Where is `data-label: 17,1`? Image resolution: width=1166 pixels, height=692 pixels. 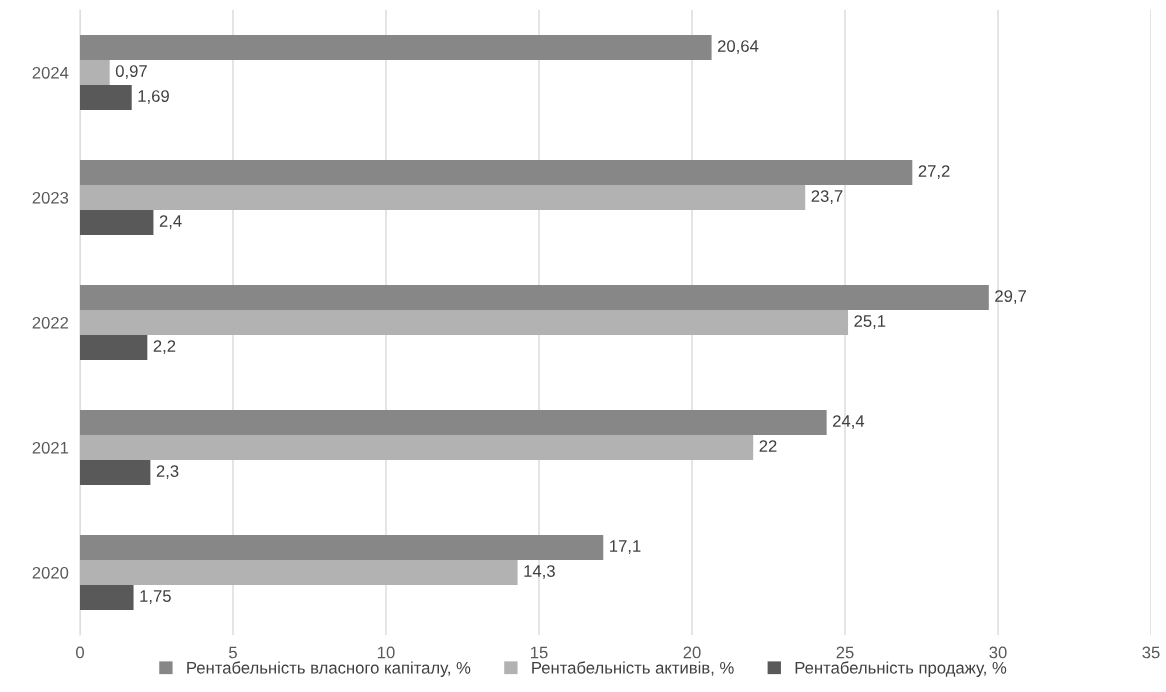 data-label: 17,1 is located at coordinates (625, 547).